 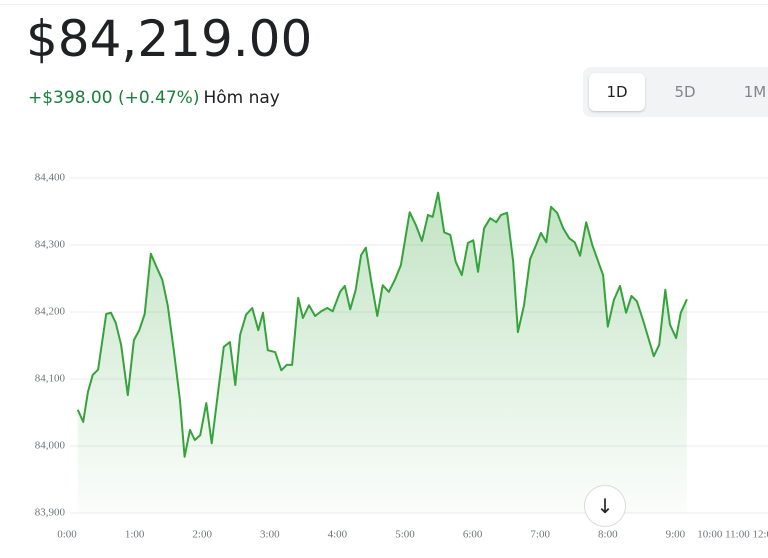 I want to click on y-tick-label: 84,300, so click(x=50, y=245).